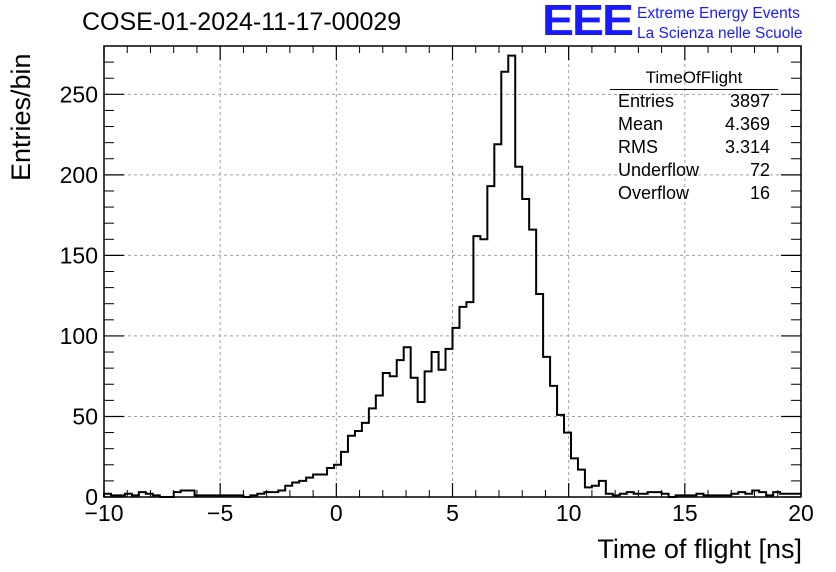  What do you see at coordinates (659, 170) in the screenshot?
I see `stats-label: Underflow` at bounding box center [659, 170].